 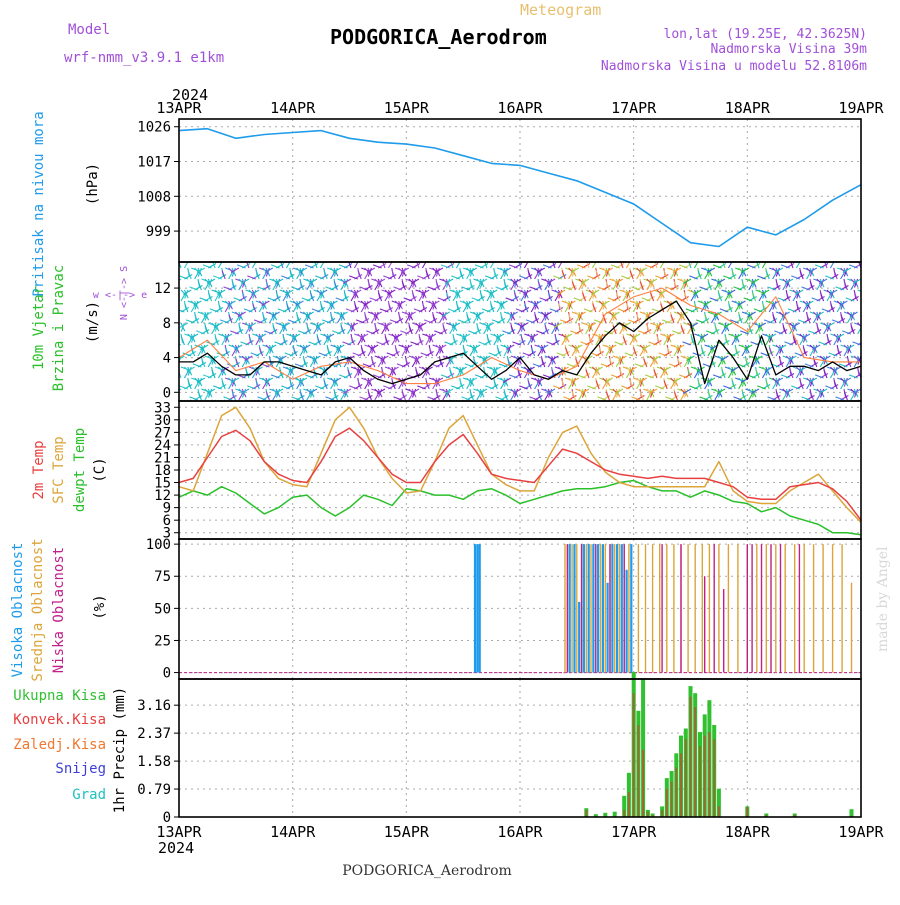 What do you see at coordinates (638, 771) in the screenshot?
I see `precip-conv-bar` at bounding box center [638, 771].